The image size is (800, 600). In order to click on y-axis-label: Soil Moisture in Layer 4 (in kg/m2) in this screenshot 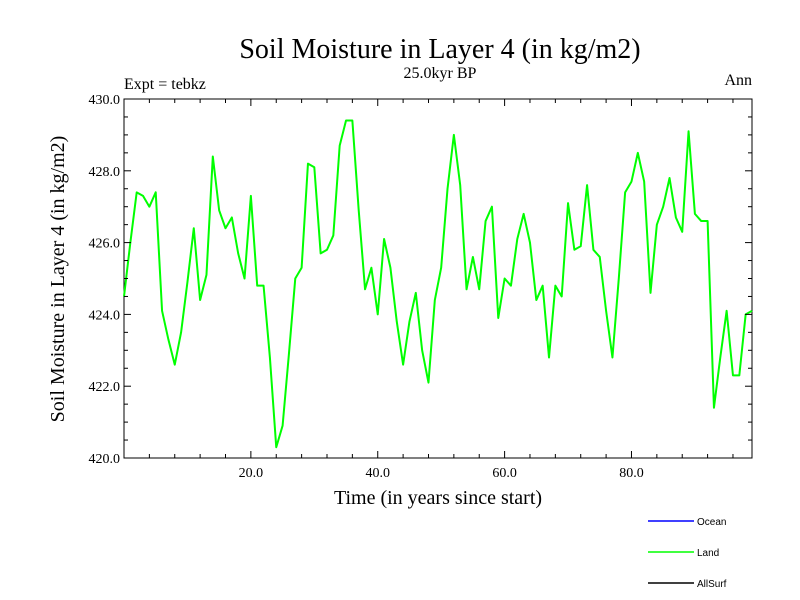, I will do `click(58, 279)`.